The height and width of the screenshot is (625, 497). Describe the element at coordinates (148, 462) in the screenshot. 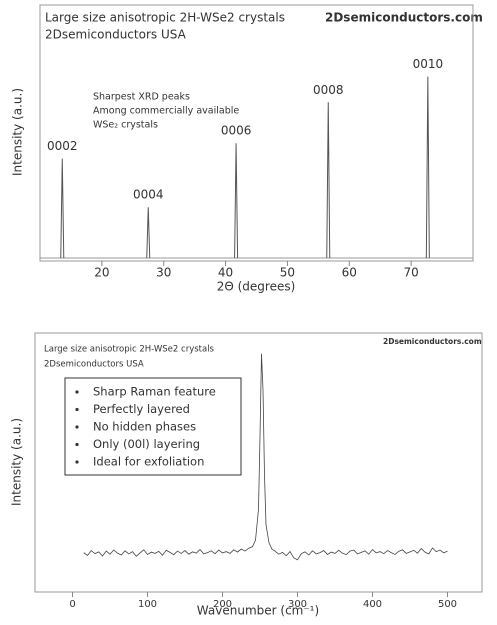

I see `note: Ideal for exfoliation` at that location.